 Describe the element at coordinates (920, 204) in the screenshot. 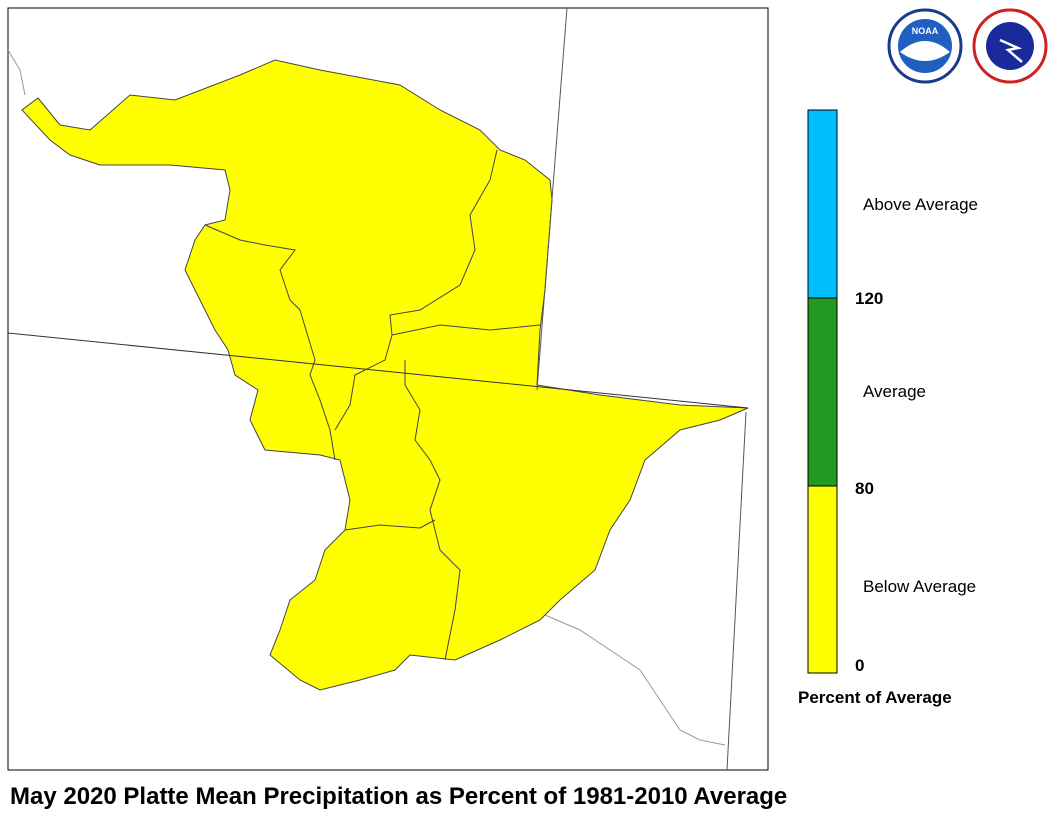

I see `legend-label: Above Average` at that location.